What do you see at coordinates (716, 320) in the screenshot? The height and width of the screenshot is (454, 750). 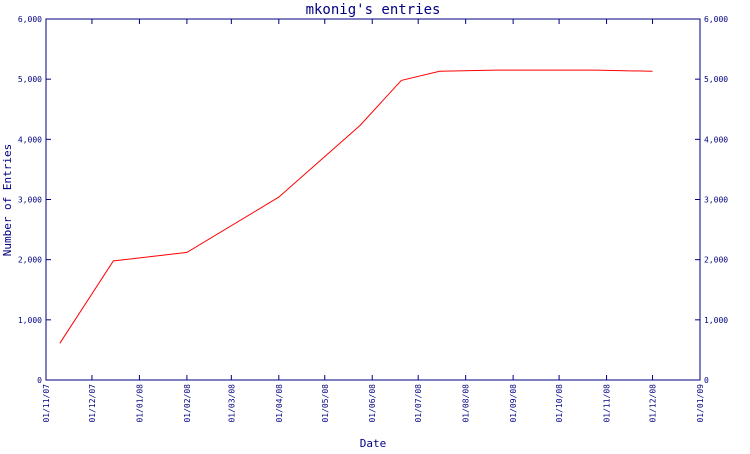 I see `y-tick-label-right: 1,000` at bounding box center [716, 320].